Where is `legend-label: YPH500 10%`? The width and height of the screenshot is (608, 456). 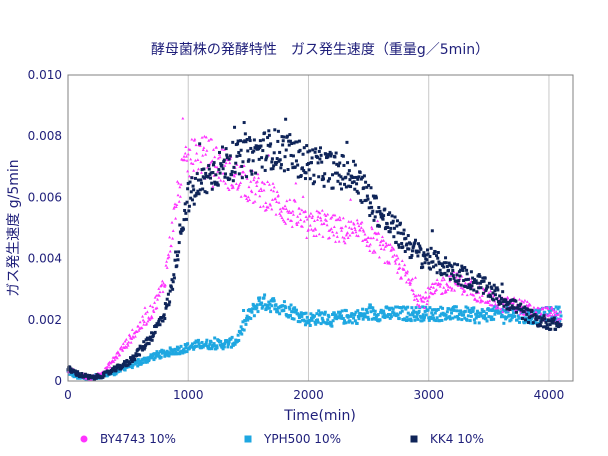 legend-label: YPH500 10% is located at coordinates (302, 439).